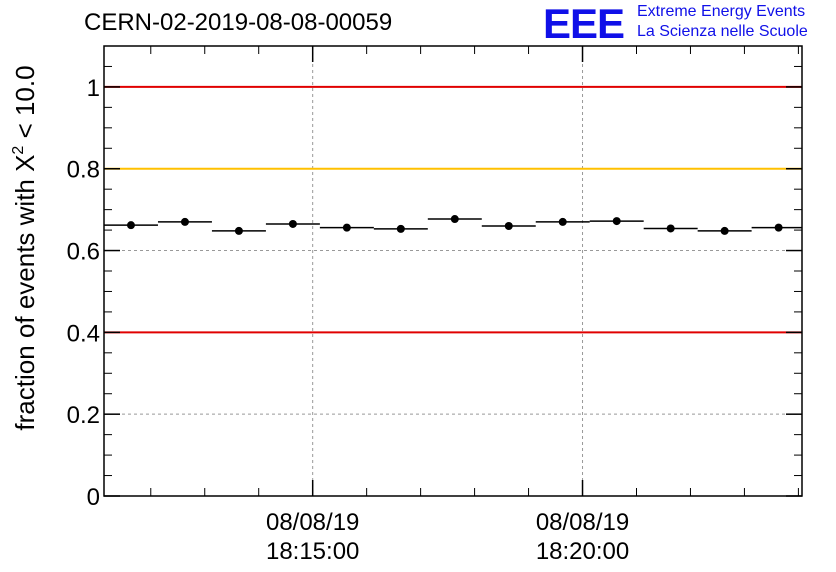  I want to click on y-tick-label: 0.2, so click(83, 415).